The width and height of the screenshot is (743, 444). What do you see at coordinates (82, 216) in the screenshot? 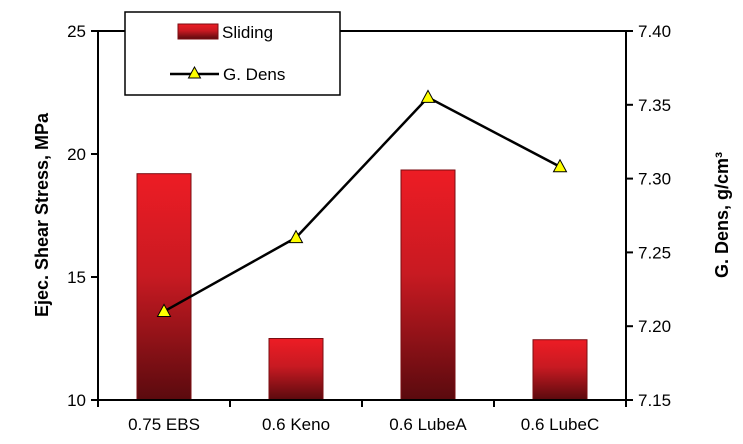
I see `left-axis: 10 15 20 25` at bounding box center [82, 216].